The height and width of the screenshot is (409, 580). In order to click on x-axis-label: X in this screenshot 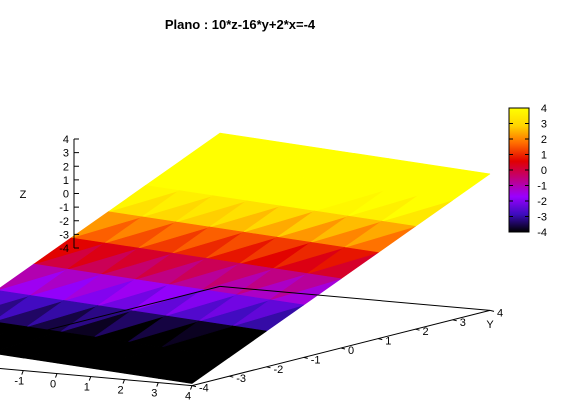, I will do `click(170, 352)`.